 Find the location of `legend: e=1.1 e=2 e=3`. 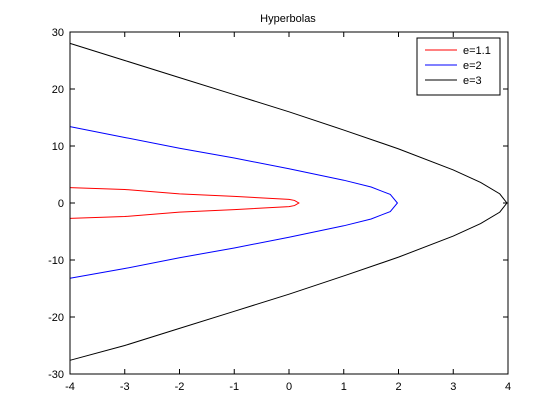

legend: e=1.1 e=2 e=3 is located at coordinates (458, 66).